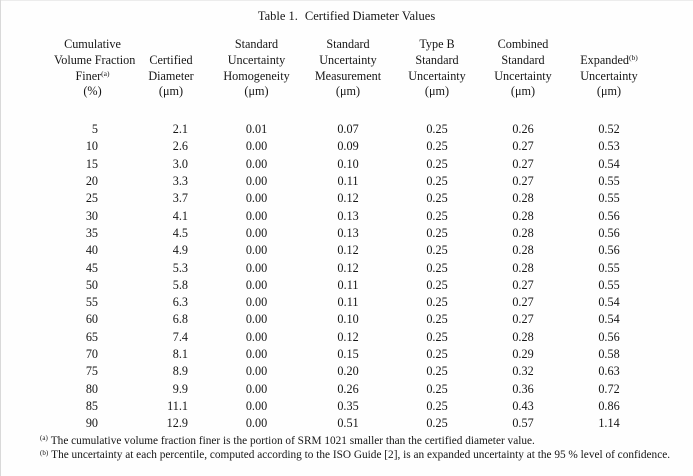 The height and width of the screenshot is (476, 693). Describe the element at coordinates (180, 284) in the screenshot. I see `cell-certified-diameter: 5.8` at that location.